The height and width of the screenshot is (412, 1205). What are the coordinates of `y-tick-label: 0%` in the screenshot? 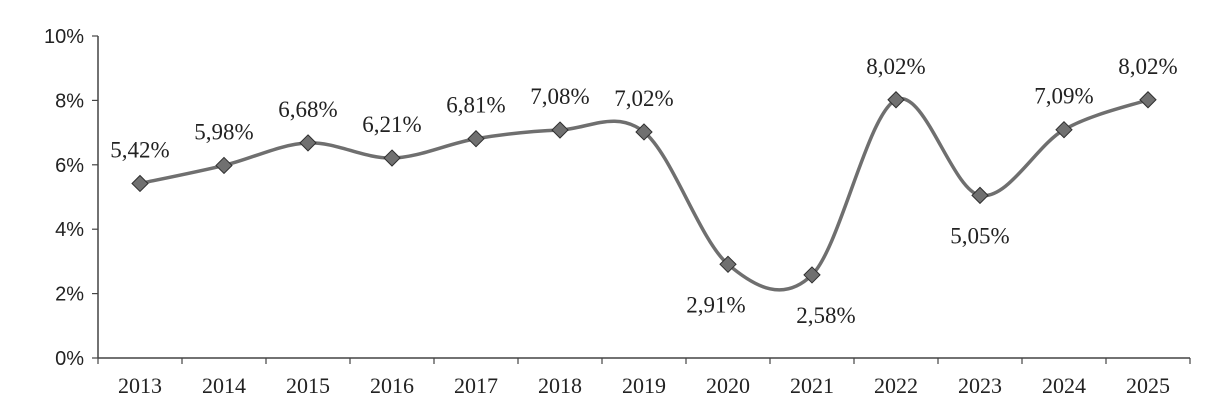 It's located at (69, 359).